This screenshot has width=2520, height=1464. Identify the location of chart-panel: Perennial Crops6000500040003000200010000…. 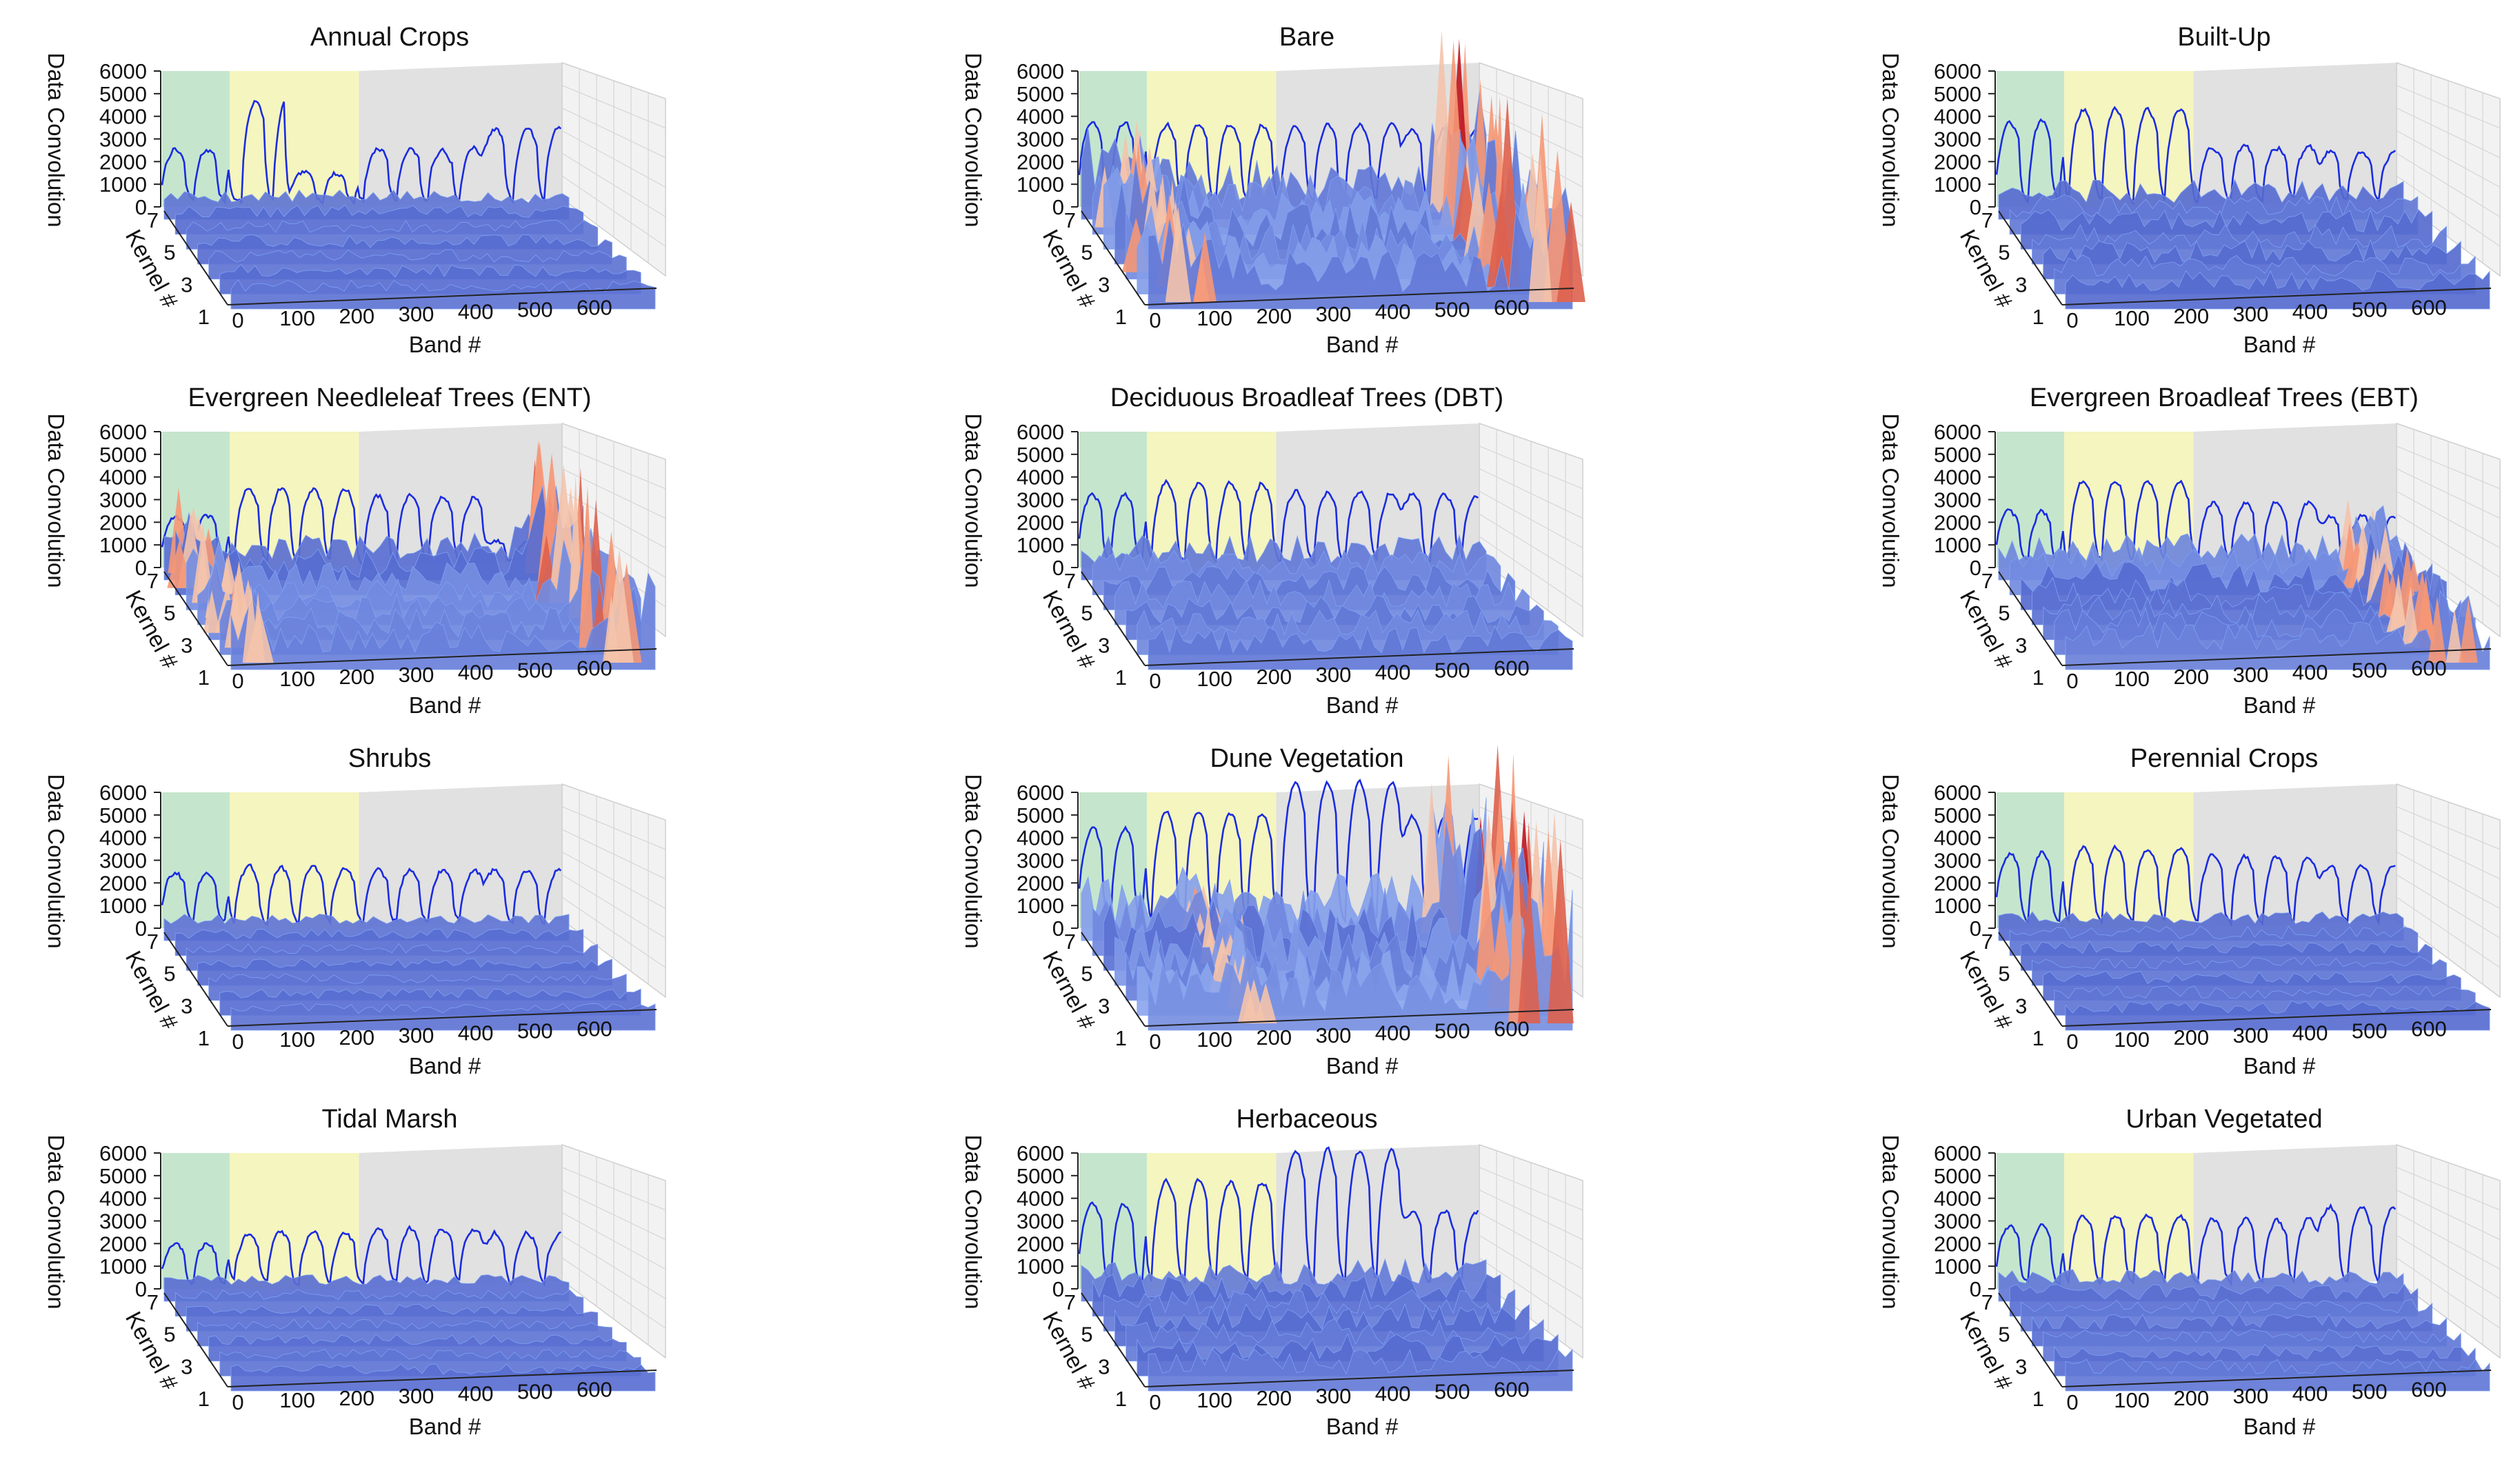
(2189, 911).